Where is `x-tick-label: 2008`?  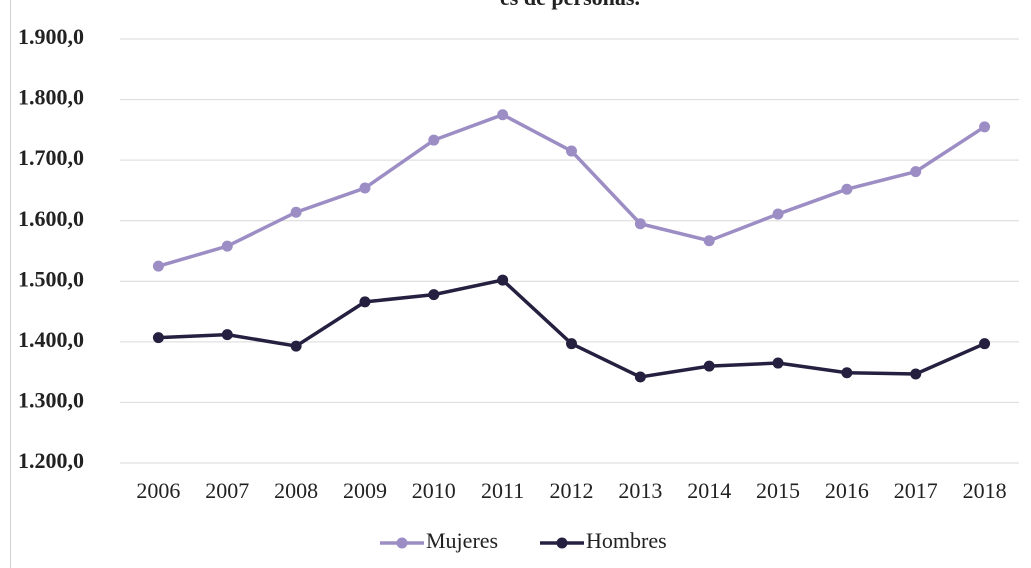
x-tick-label: 2008 is located at coordinates (296, 490).